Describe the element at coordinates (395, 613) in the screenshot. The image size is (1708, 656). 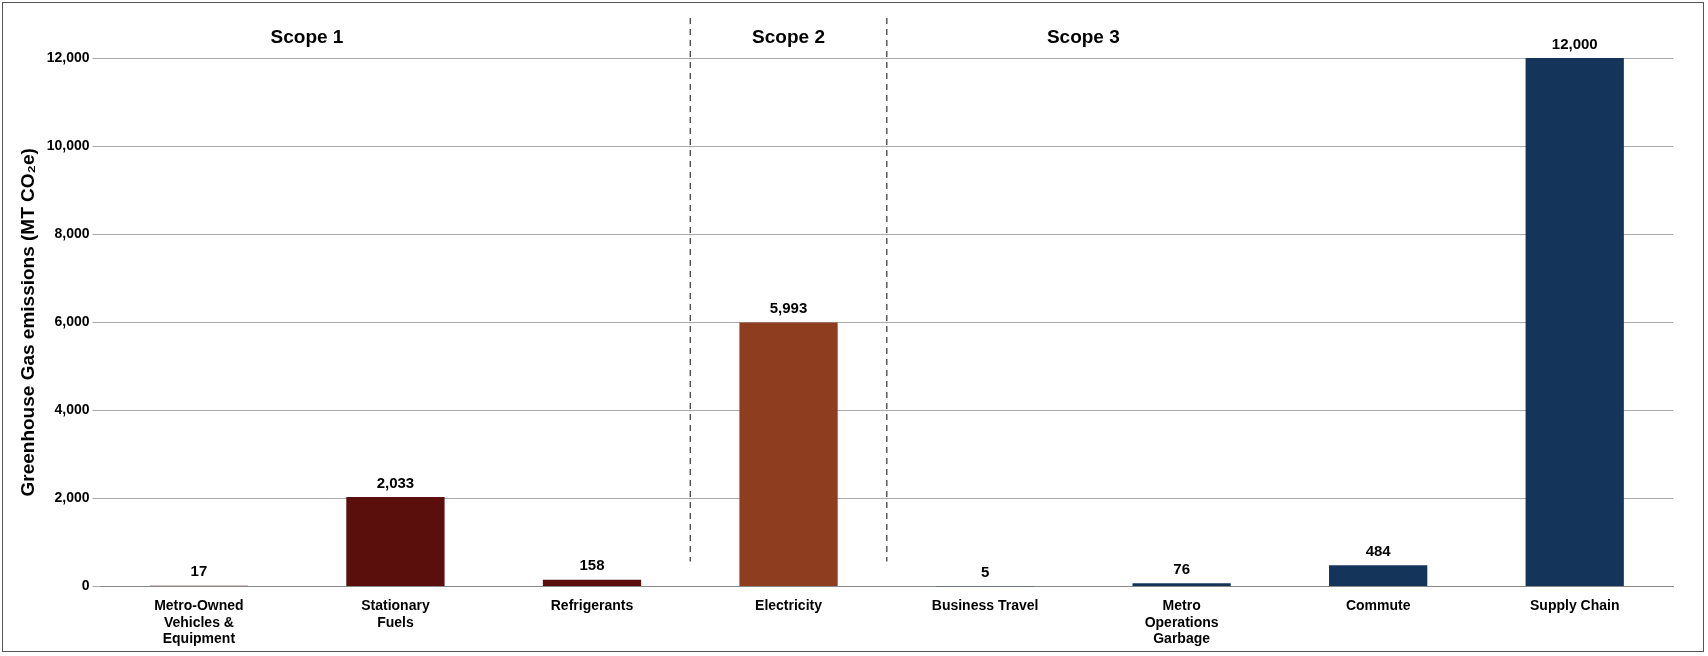
I see `x-tick-label: Stationary Fuels` at that location.